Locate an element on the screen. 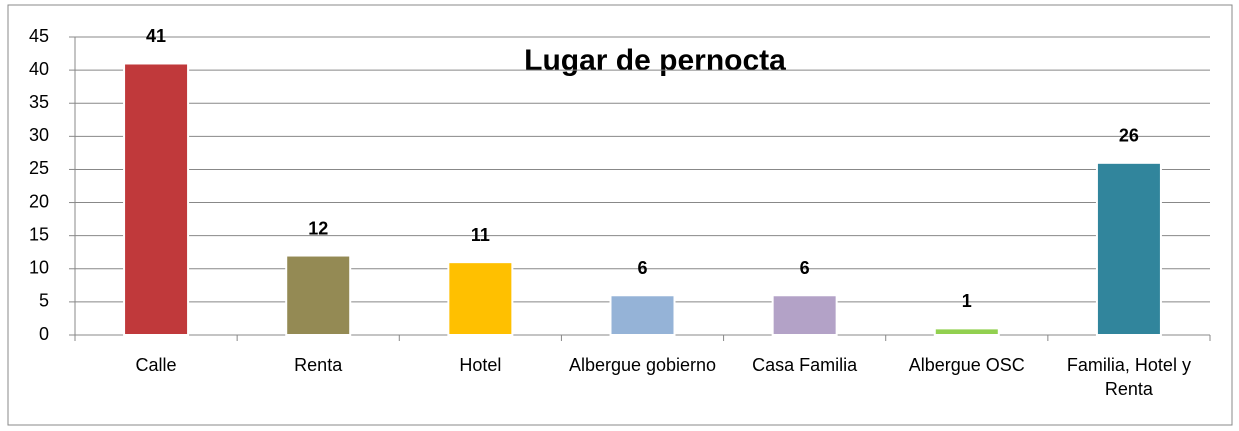  x-tick-label: Albergue gobierno is located at coordinates (642, 365).